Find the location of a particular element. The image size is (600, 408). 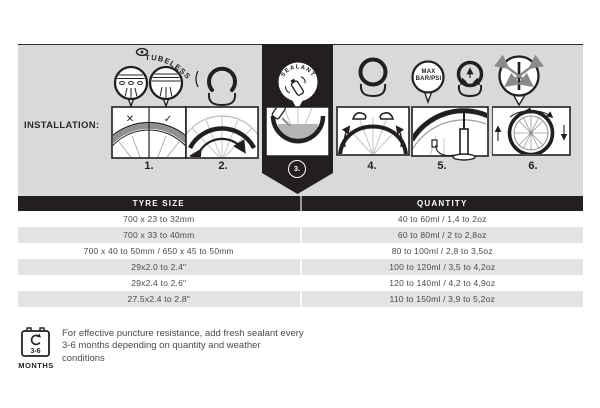

quantity-cell: 60 to 80ml / 2 to 2,8oz is located at coordinates (442, 235).